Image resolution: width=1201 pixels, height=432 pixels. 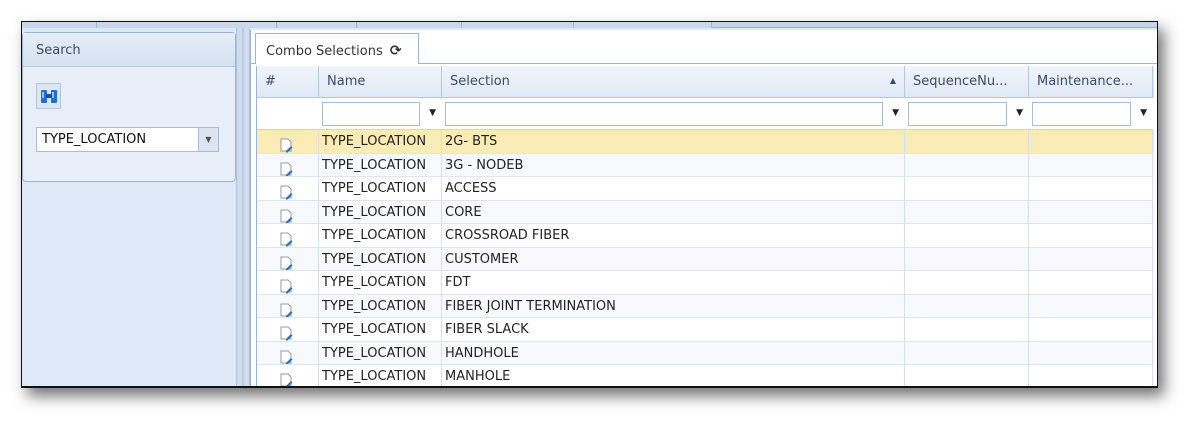 What do you see at coordinates (371, 114) in the screenshot?
I see `filter-input-name` at bounding box center [371, 114].